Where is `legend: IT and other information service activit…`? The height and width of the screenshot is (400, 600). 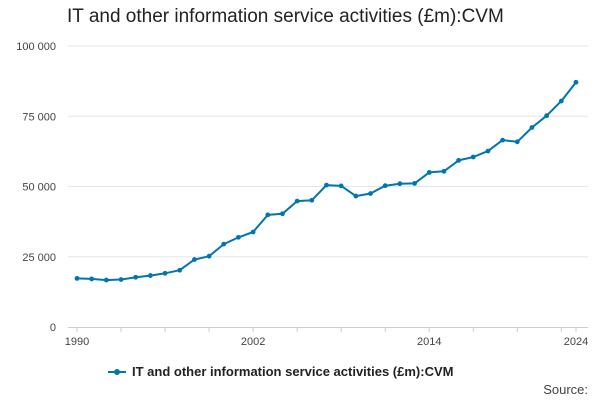
legend: IT and other information service activit… is located at coordinates (280, 371).